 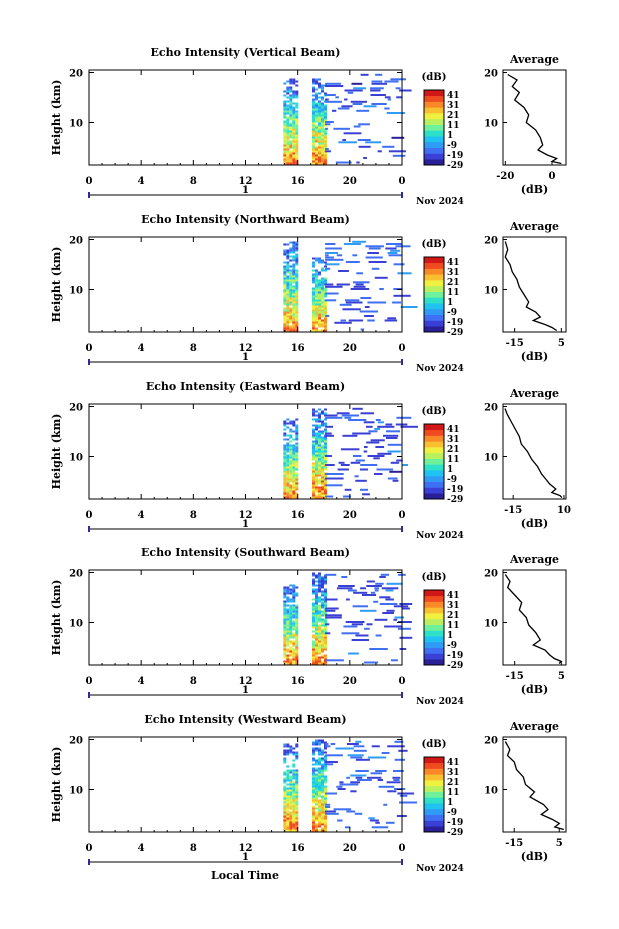 I want to click on colorbar-tick-label: 21, so click(x=453, y=783).